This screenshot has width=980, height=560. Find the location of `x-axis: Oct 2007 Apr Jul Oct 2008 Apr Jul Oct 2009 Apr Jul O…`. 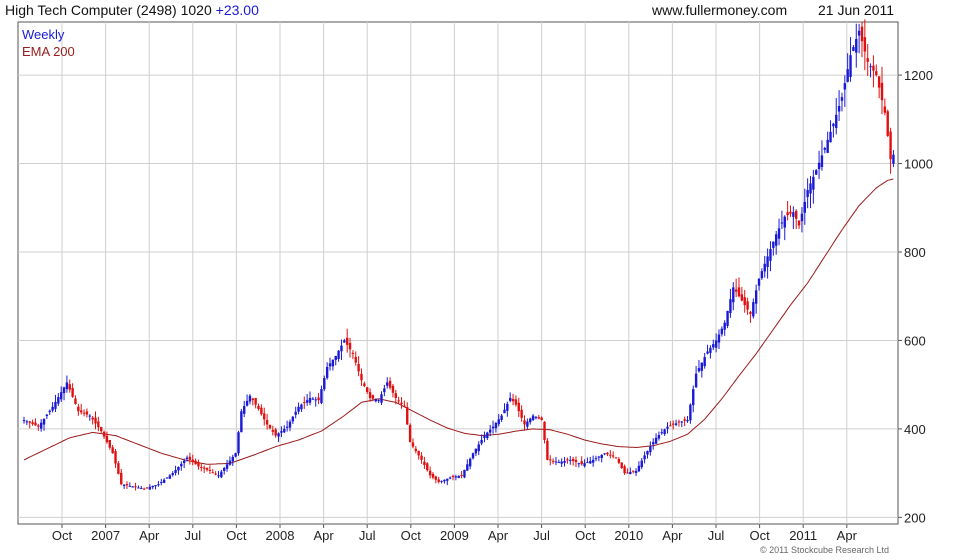

x-axis: Oct 2007 Apr Jul Oct 2008 Apr Jul Oct 2009 Apr Jul O… is located at coordinates (455, 533).